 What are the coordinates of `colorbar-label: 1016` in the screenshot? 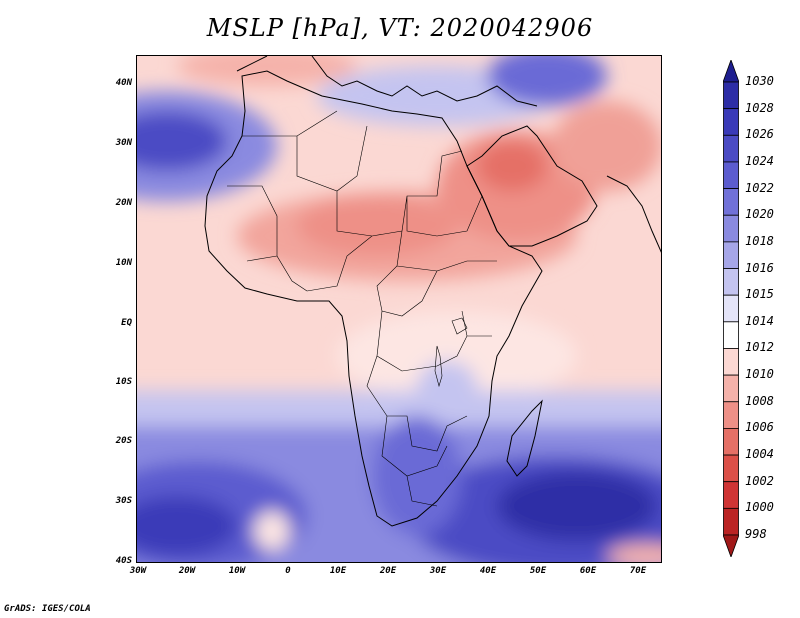 It's located at (759, 267).